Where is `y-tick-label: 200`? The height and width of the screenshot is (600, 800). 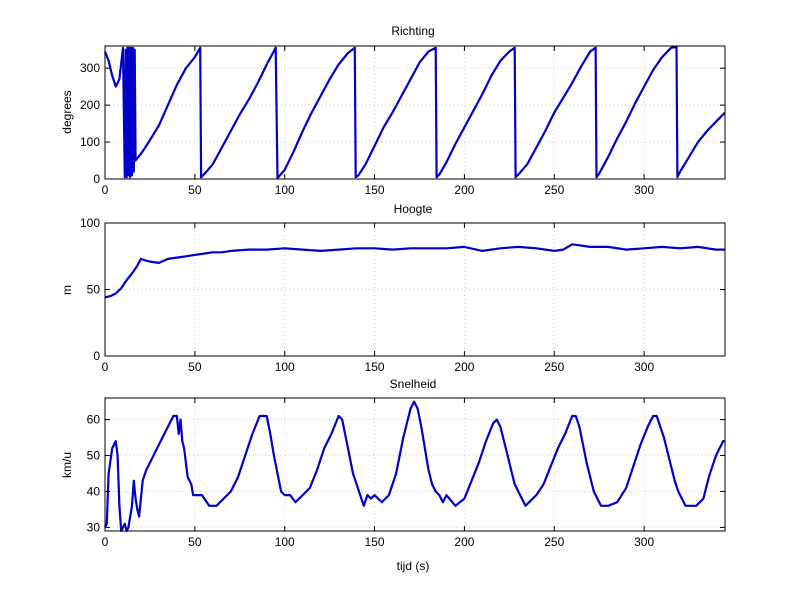
y-tick-label: 200 is located at coordinates (90, 105).